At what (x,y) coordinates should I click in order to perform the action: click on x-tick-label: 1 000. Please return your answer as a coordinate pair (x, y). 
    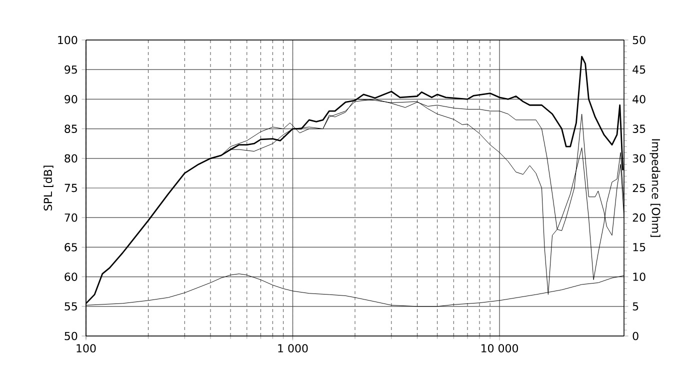
    Looking at the image, I should click on (293, 348).